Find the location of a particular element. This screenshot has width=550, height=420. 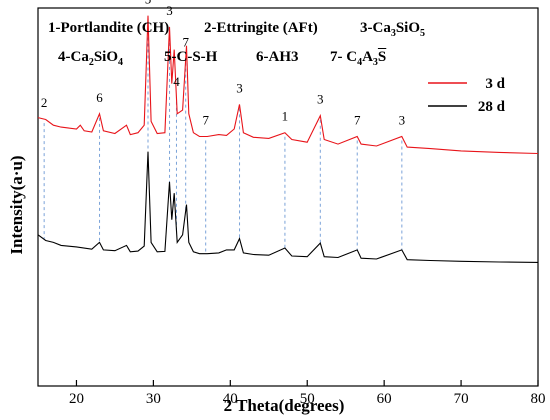

peak-label: 6 is located at coordinates (99, 97).